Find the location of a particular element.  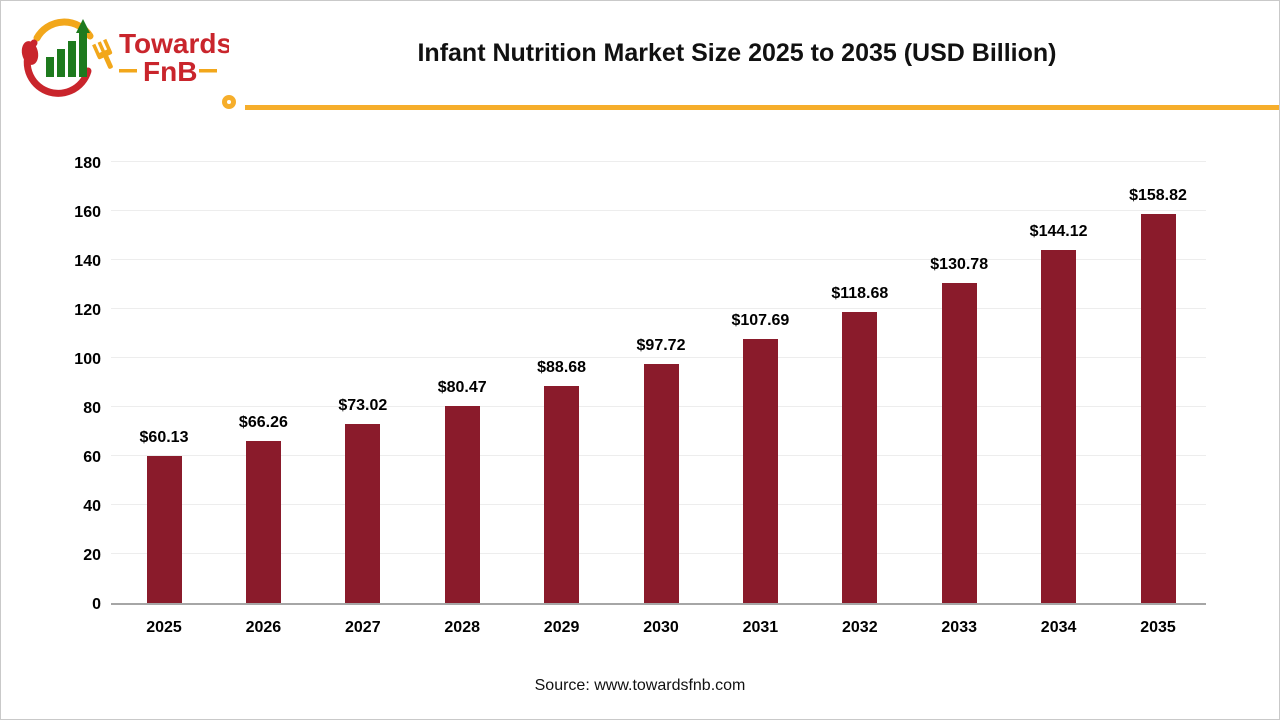

x-tick-2030: 2030 is located at coordinates (661, 627).